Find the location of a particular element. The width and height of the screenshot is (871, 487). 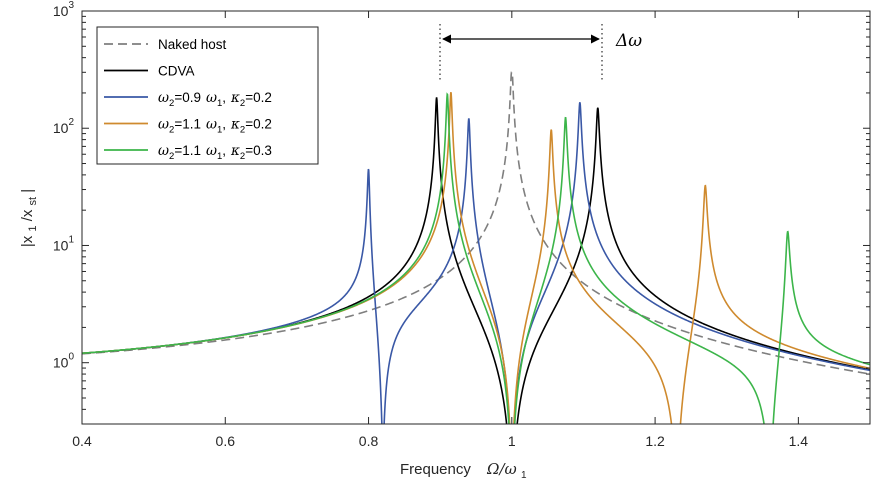

y-tick-label: 10² is located at coordinates (64, 126).